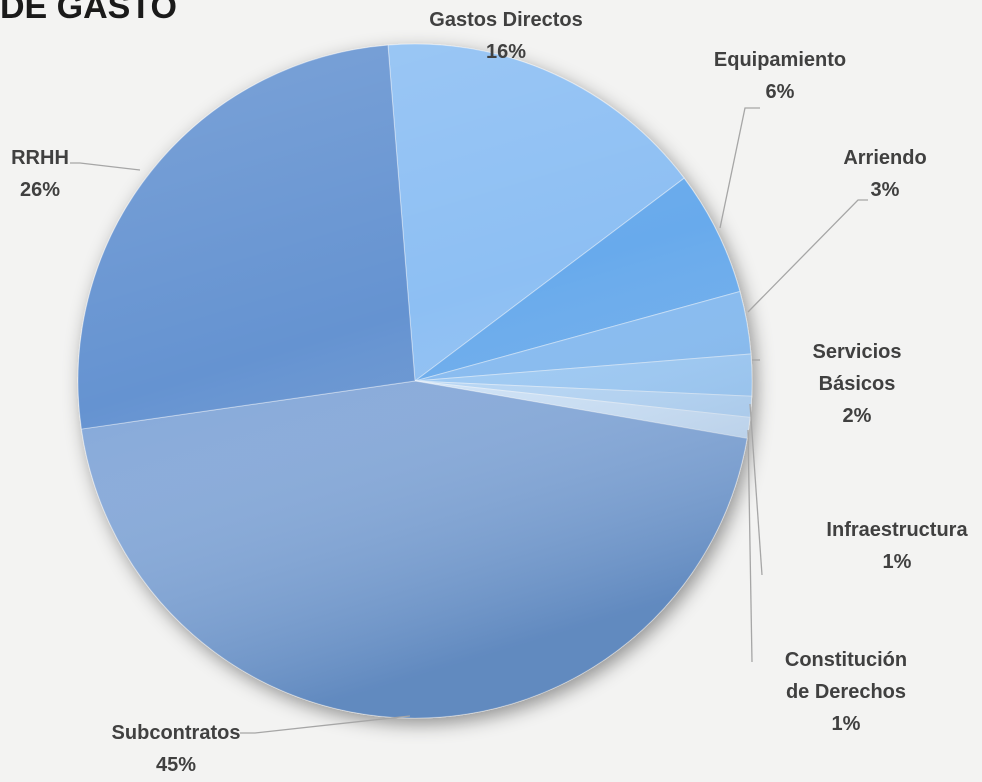 This screenshot has height=782, width=982. What do you see at coordinates (506, 20) in the screenshot?
I see `category-label: Gastos Directos` at bounding box center [506, 20].